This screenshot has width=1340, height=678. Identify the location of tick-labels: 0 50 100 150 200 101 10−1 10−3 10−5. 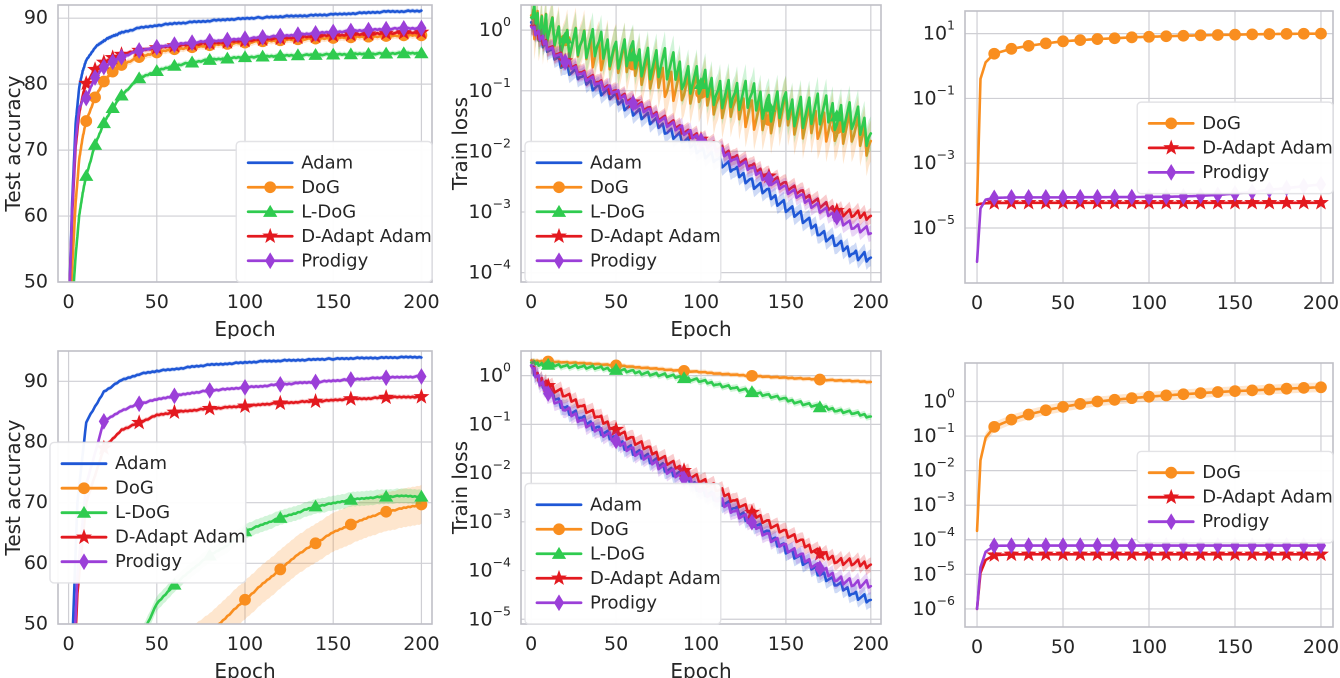
(1125, 165).